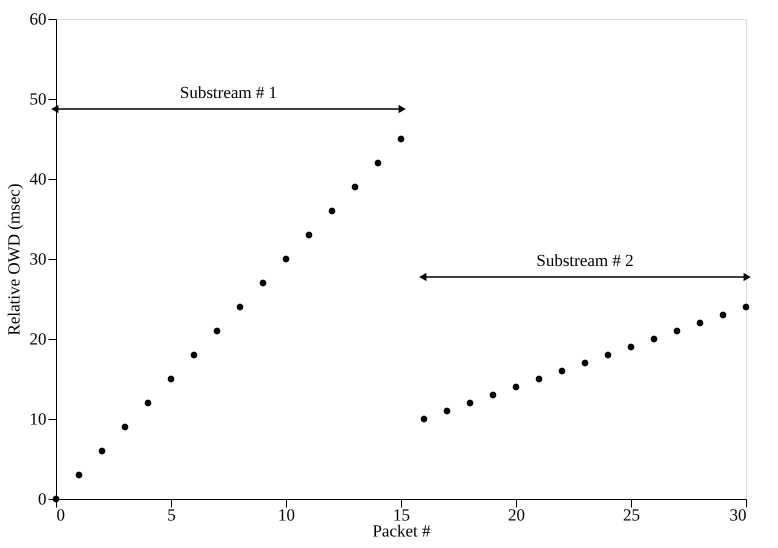  What do you see at coordinates (401, 515) in the screenshot?
I see `x-tick-label: 15` at bounding box center [401, 515].